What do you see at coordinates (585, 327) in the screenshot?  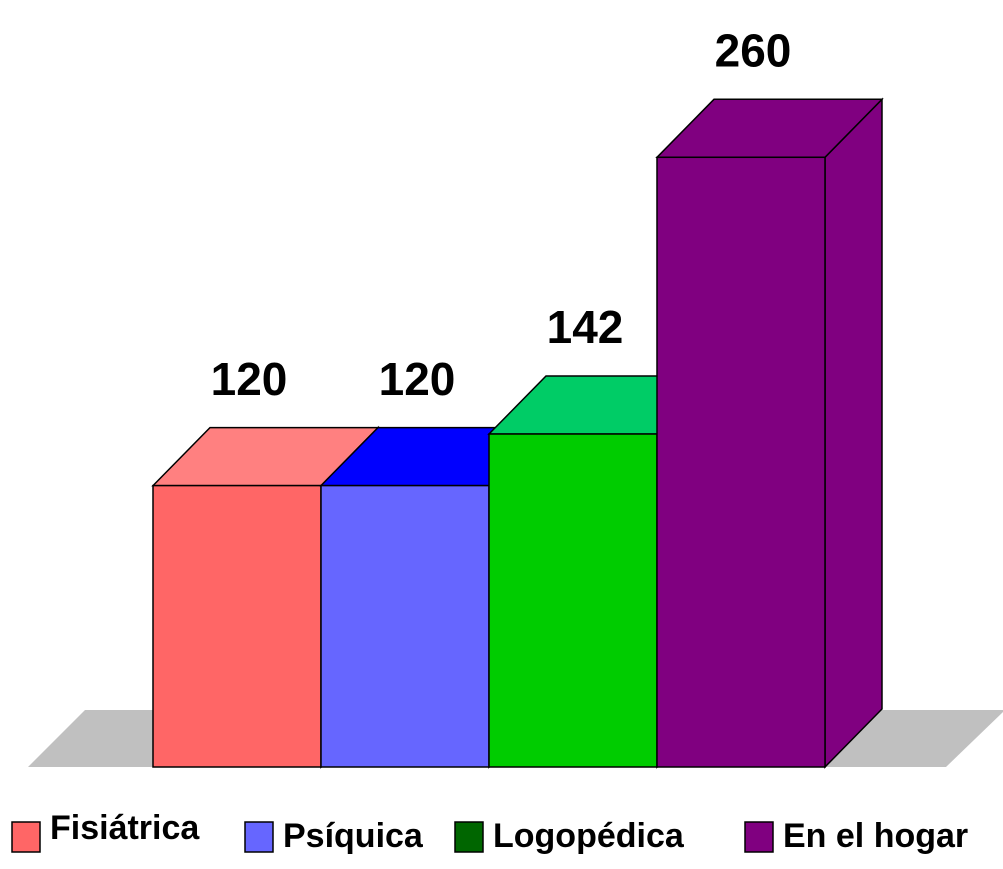 I see `value-label: 142` at bounding box center [585, 327].